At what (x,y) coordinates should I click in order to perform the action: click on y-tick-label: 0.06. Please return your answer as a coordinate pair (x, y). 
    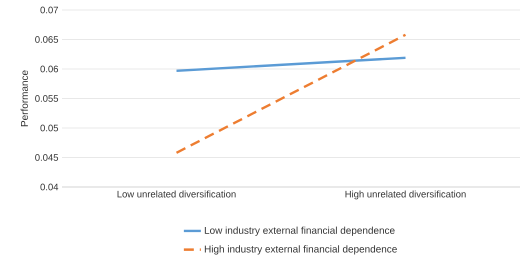
    Looking at the image, I should click on (49, 69).